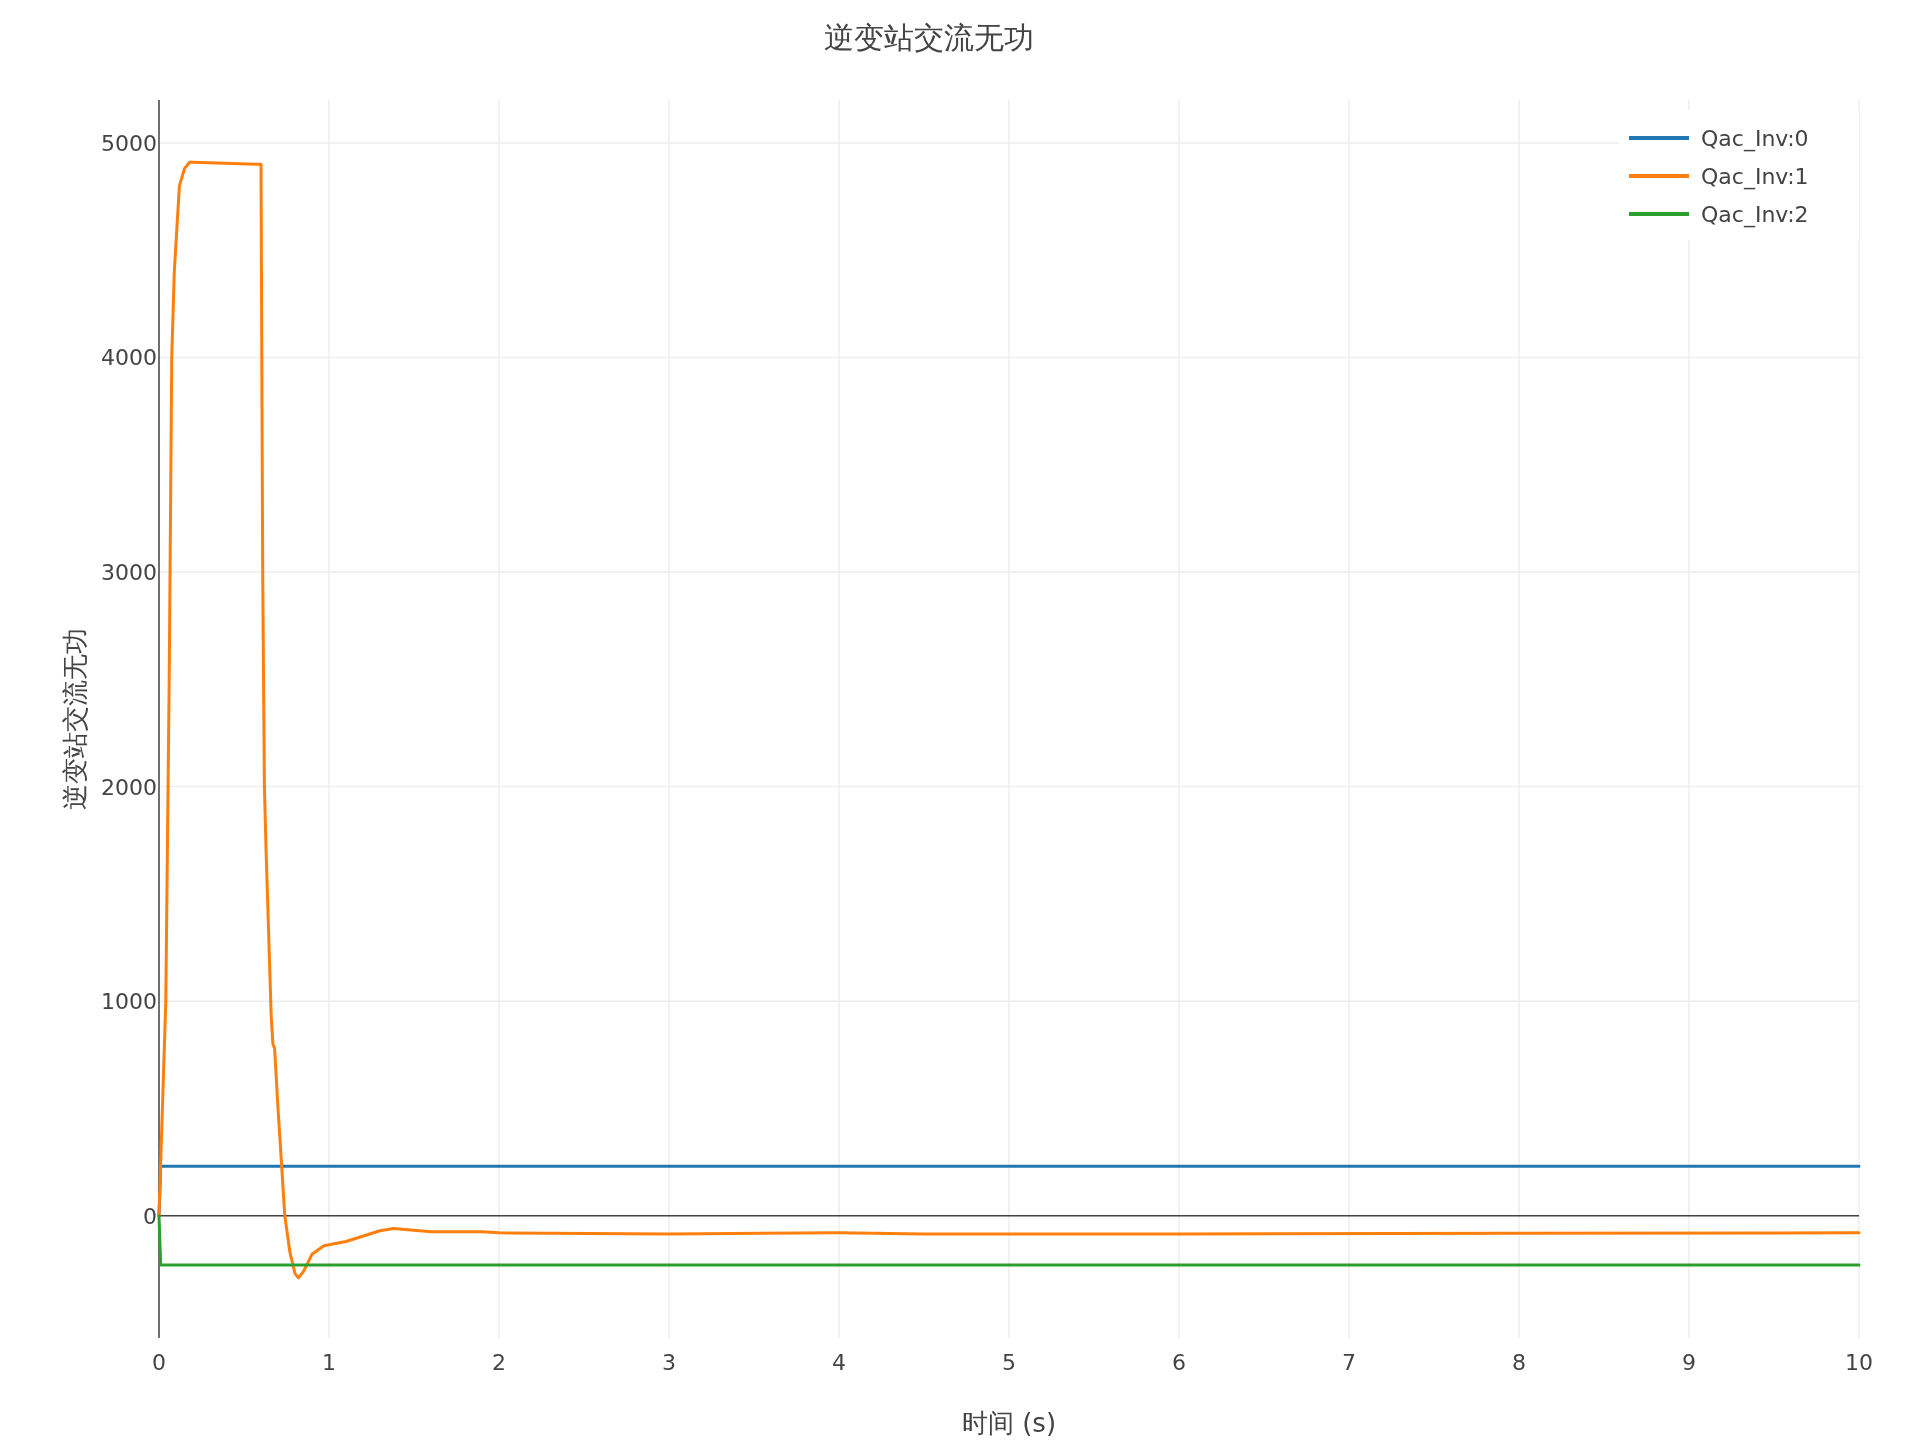  I want to click on y-tick-label: 1000, so click(129, 1002).